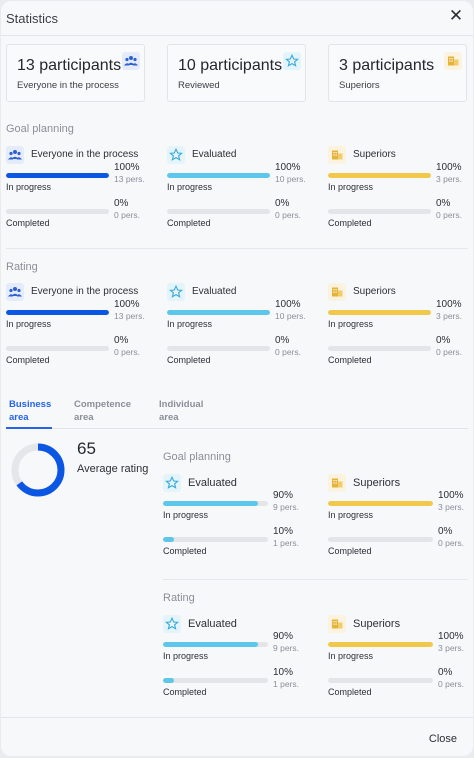 This screenshot has height=758, width=474. I want to click on percent-value: 10%, so click(283, 672).